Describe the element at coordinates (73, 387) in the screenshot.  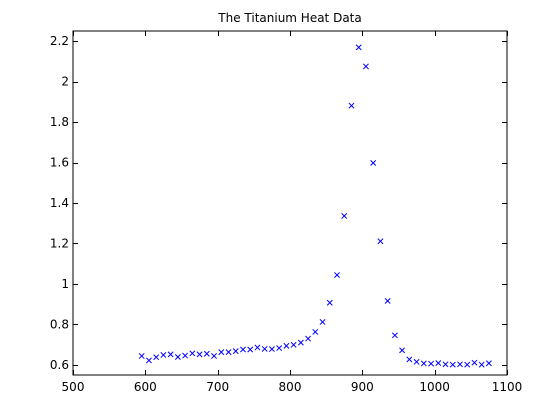
I see `x-tick-label: 500` at that location.